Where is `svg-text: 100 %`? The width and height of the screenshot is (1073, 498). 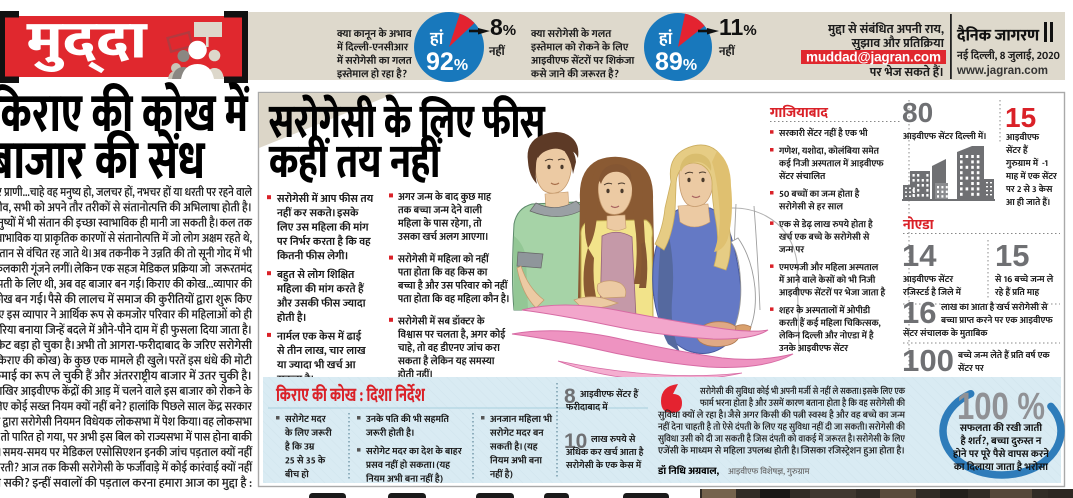 svg-text: 100 % is located at coordinates (1001, 407).